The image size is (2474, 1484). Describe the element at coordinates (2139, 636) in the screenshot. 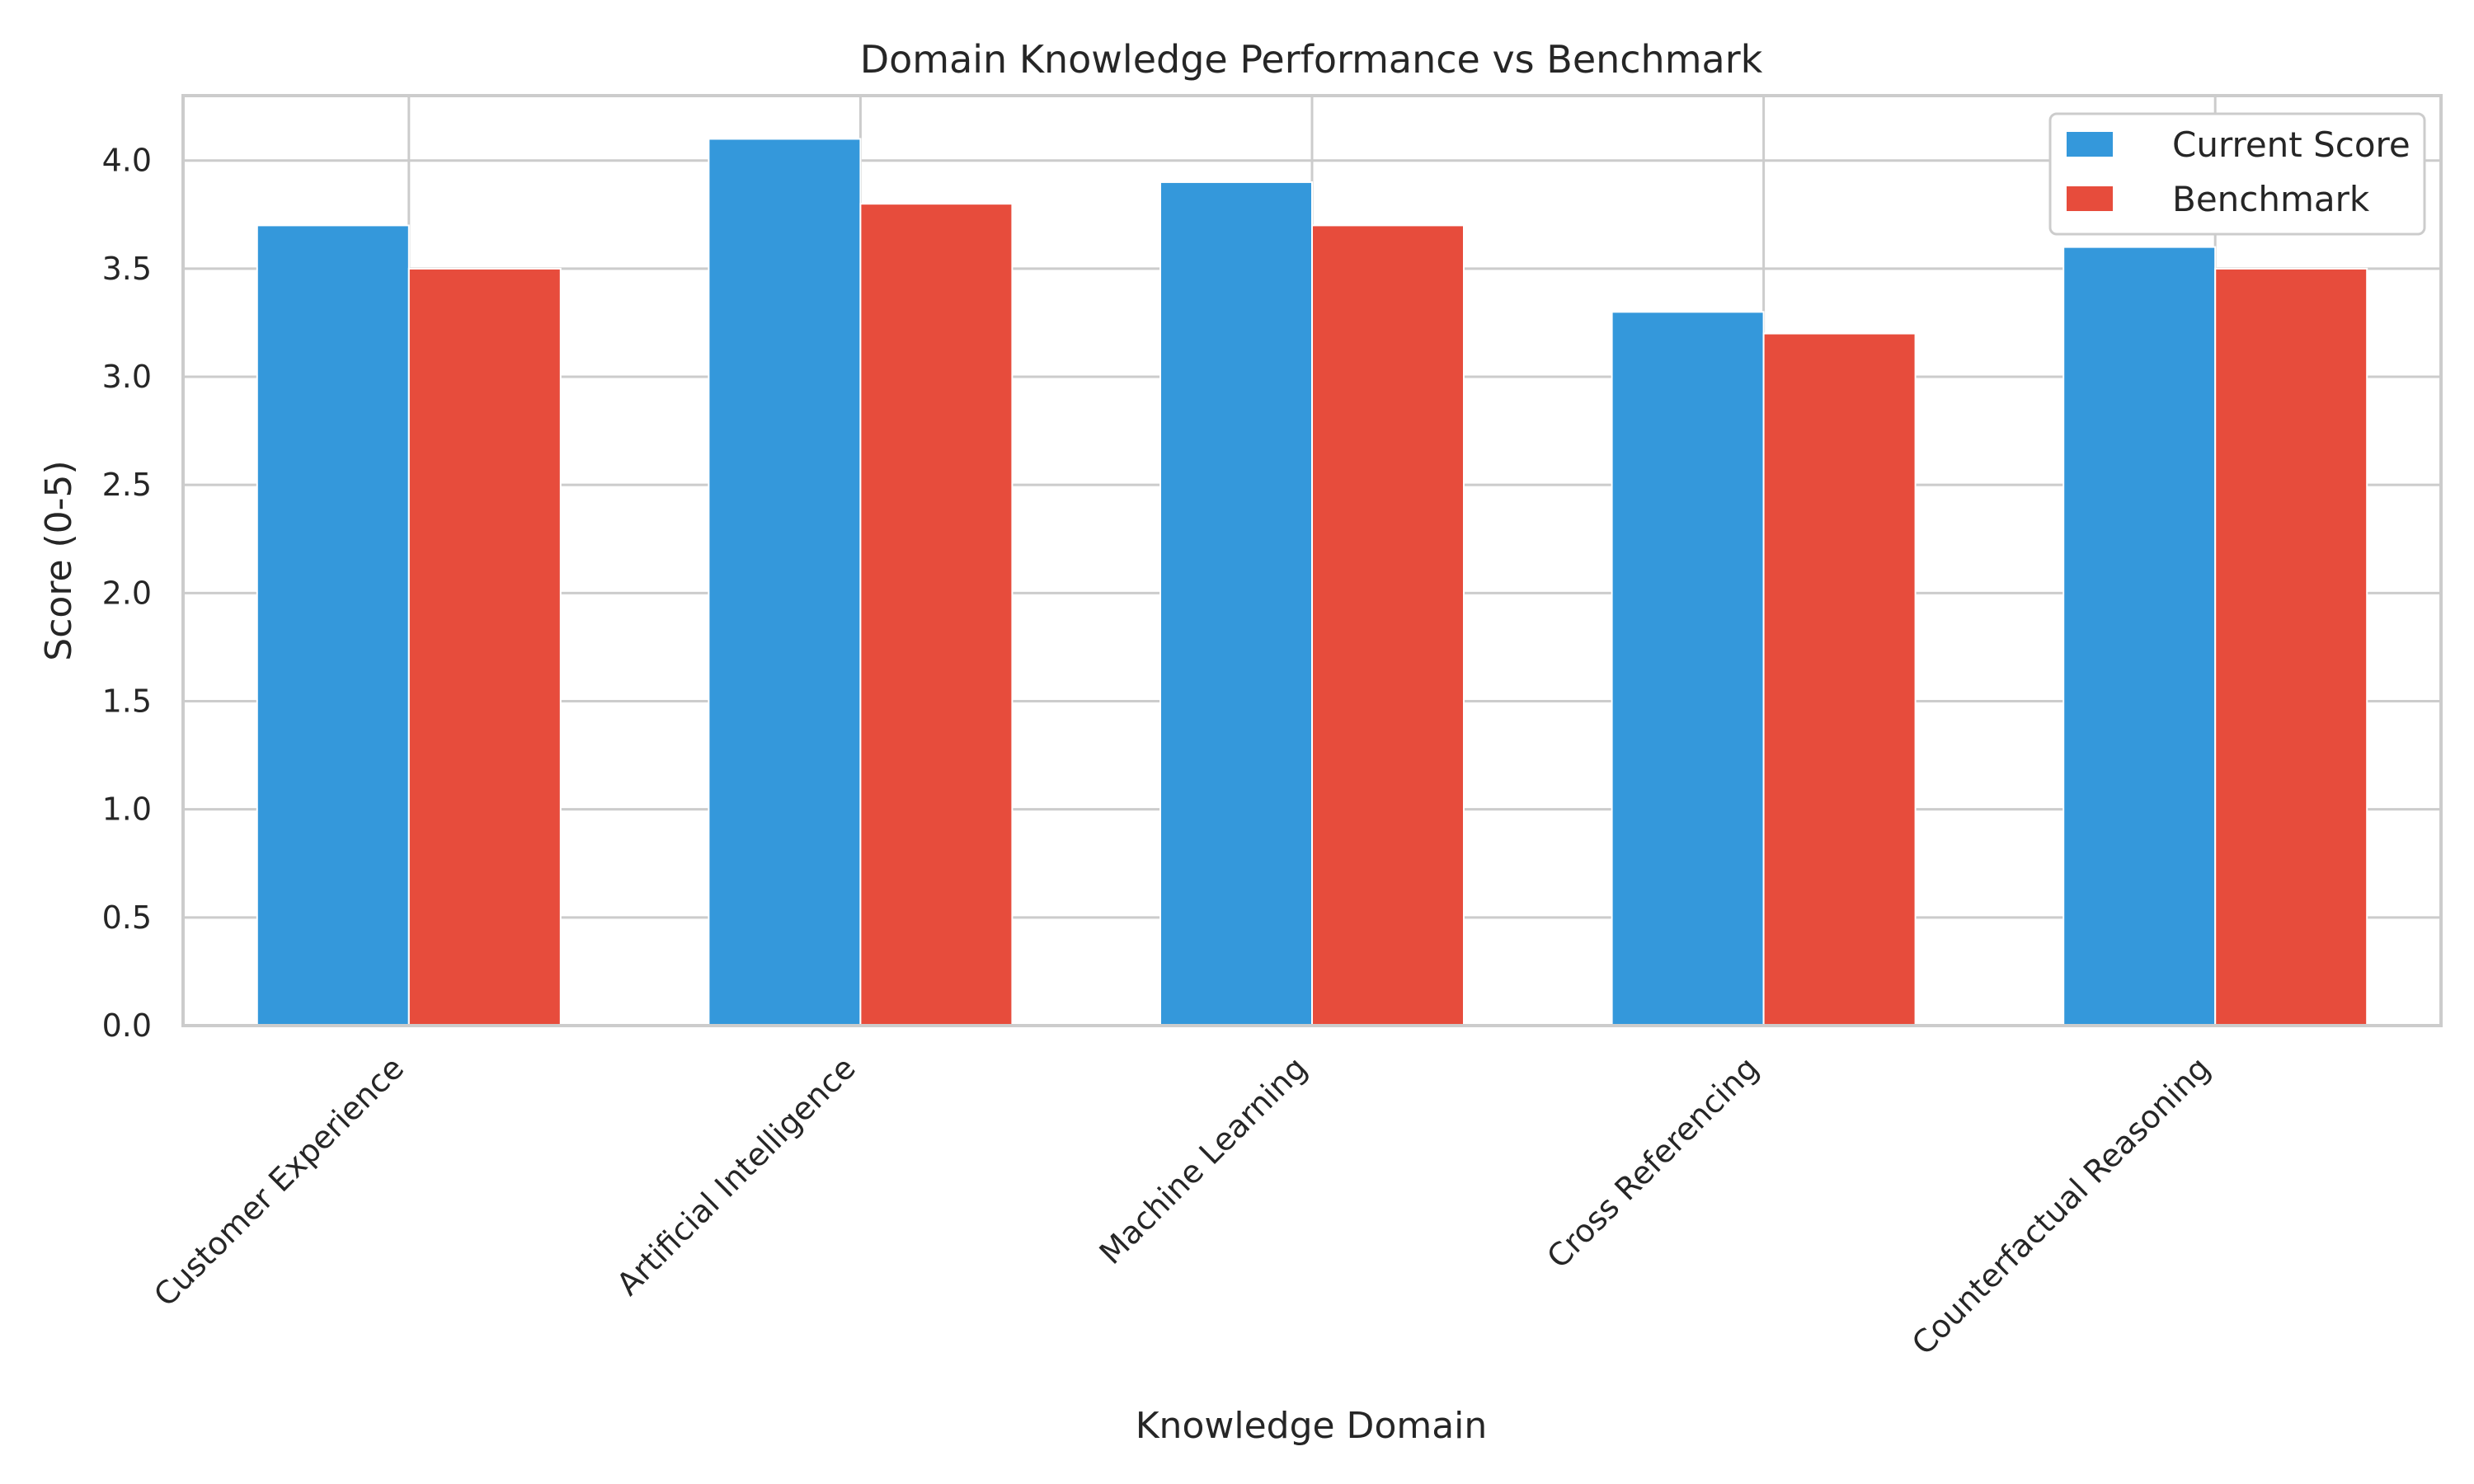

I see `bar-current-score-counterfactual-reasoning` at that location.